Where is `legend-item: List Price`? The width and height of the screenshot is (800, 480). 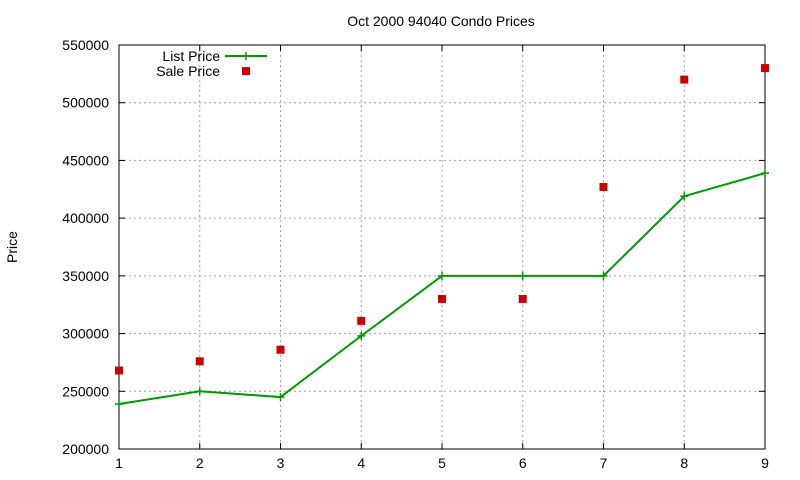 legend-item: List Price is located at coordinates (214, 56).